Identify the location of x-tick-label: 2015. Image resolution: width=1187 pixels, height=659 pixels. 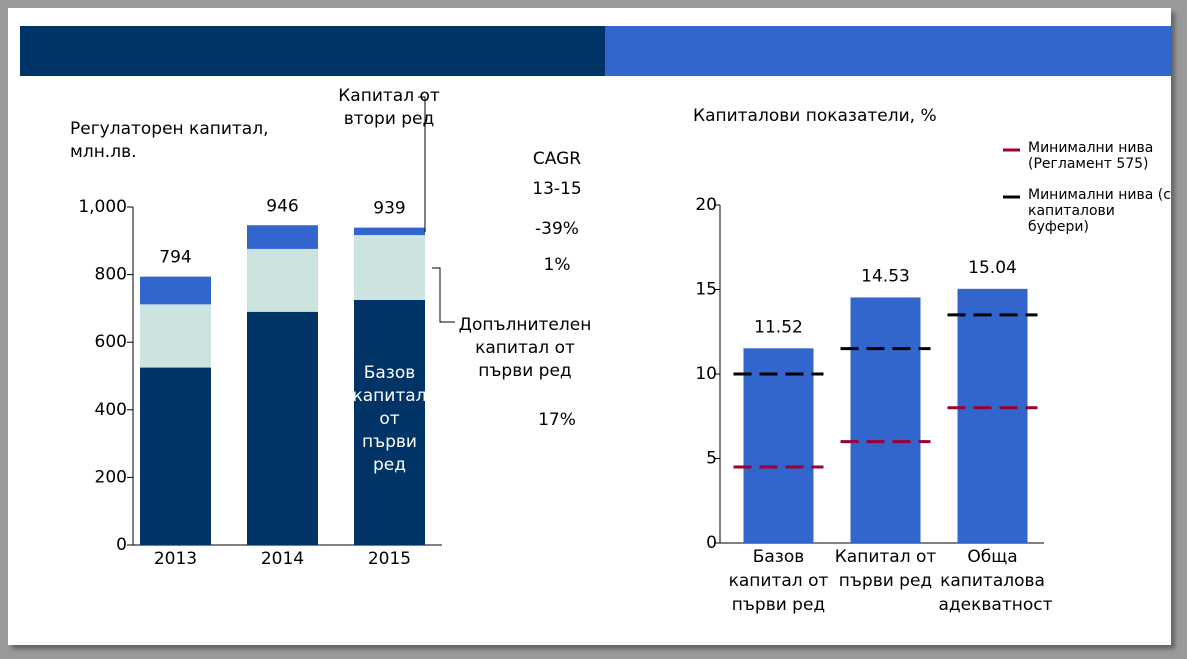
(389, 559).